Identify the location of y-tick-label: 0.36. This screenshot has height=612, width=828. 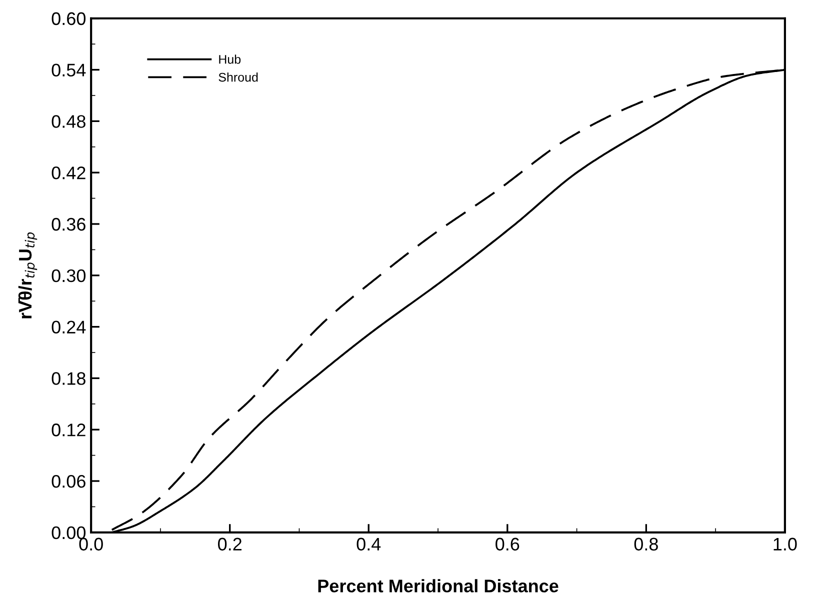
(69, 224).